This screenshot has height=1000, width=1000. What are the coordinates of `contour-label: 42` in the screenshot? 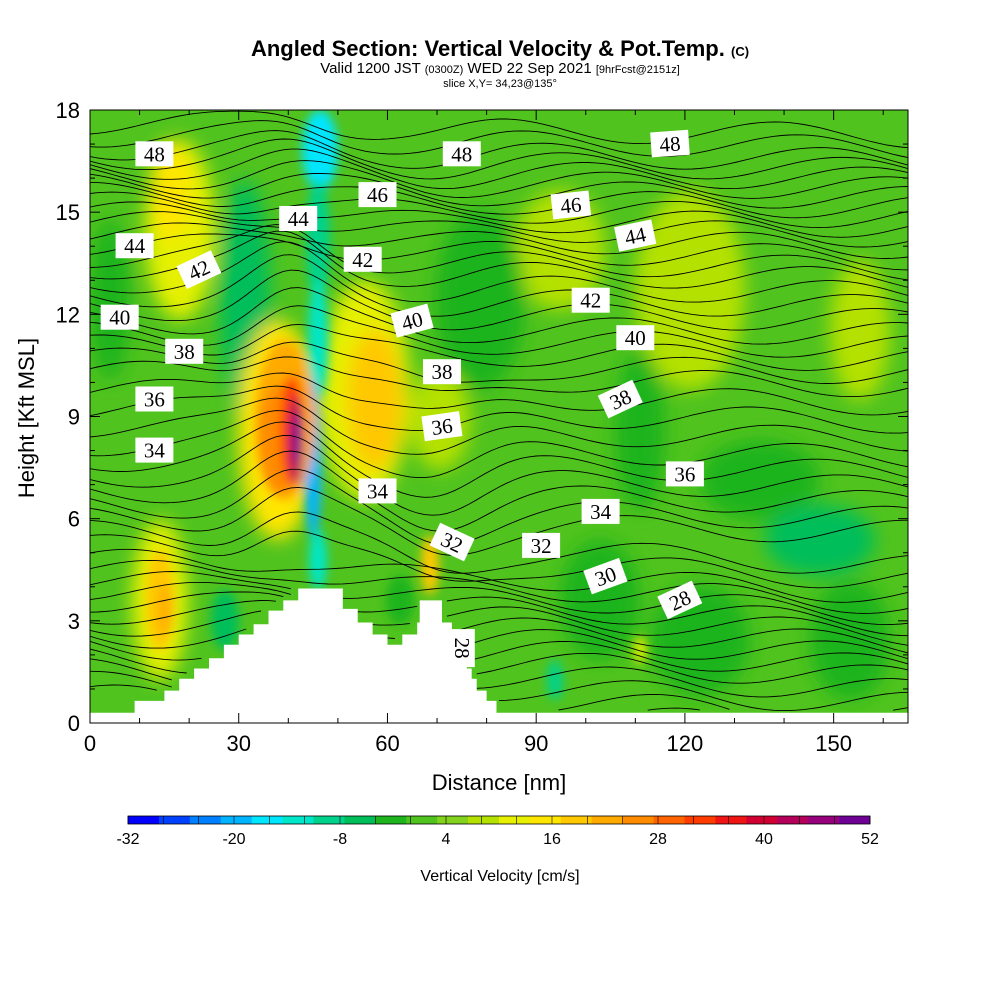 It's located at (362, 259).